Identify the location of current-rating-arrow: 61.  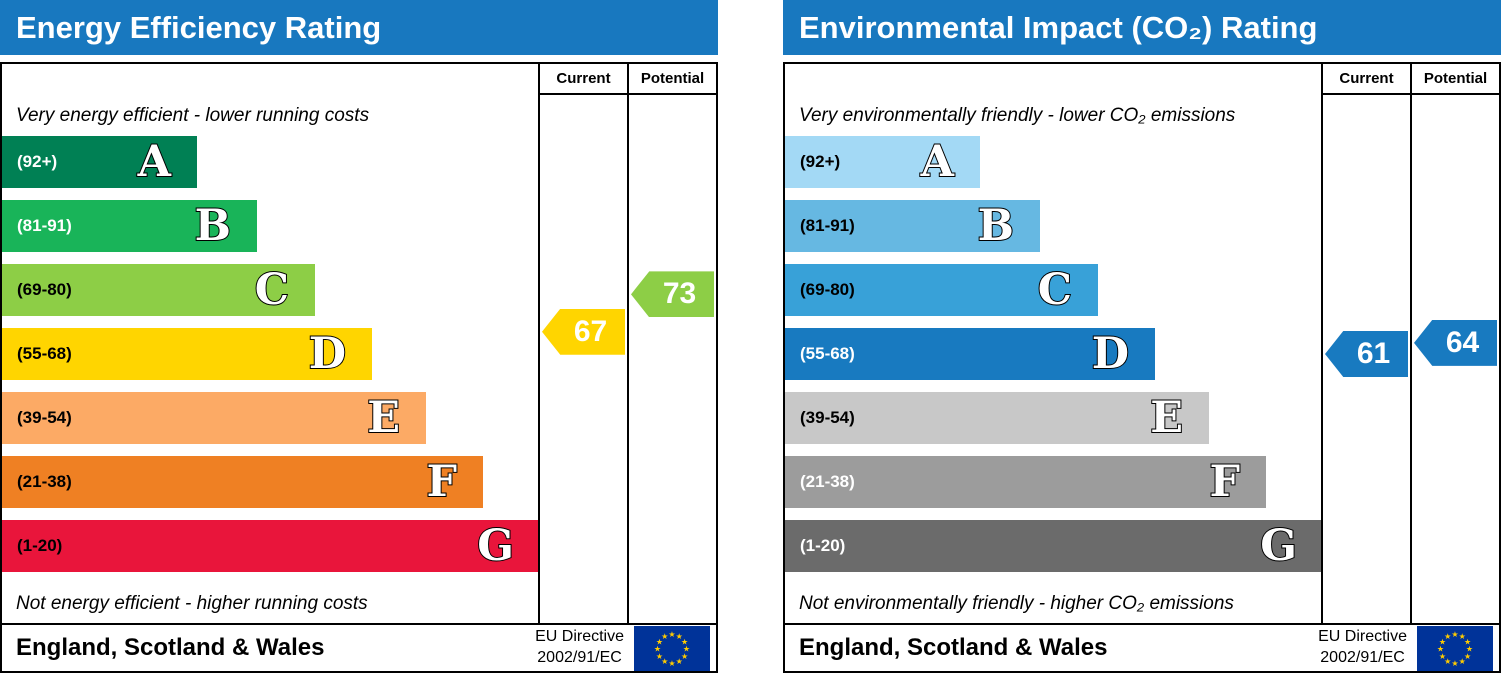
(1366, 354).